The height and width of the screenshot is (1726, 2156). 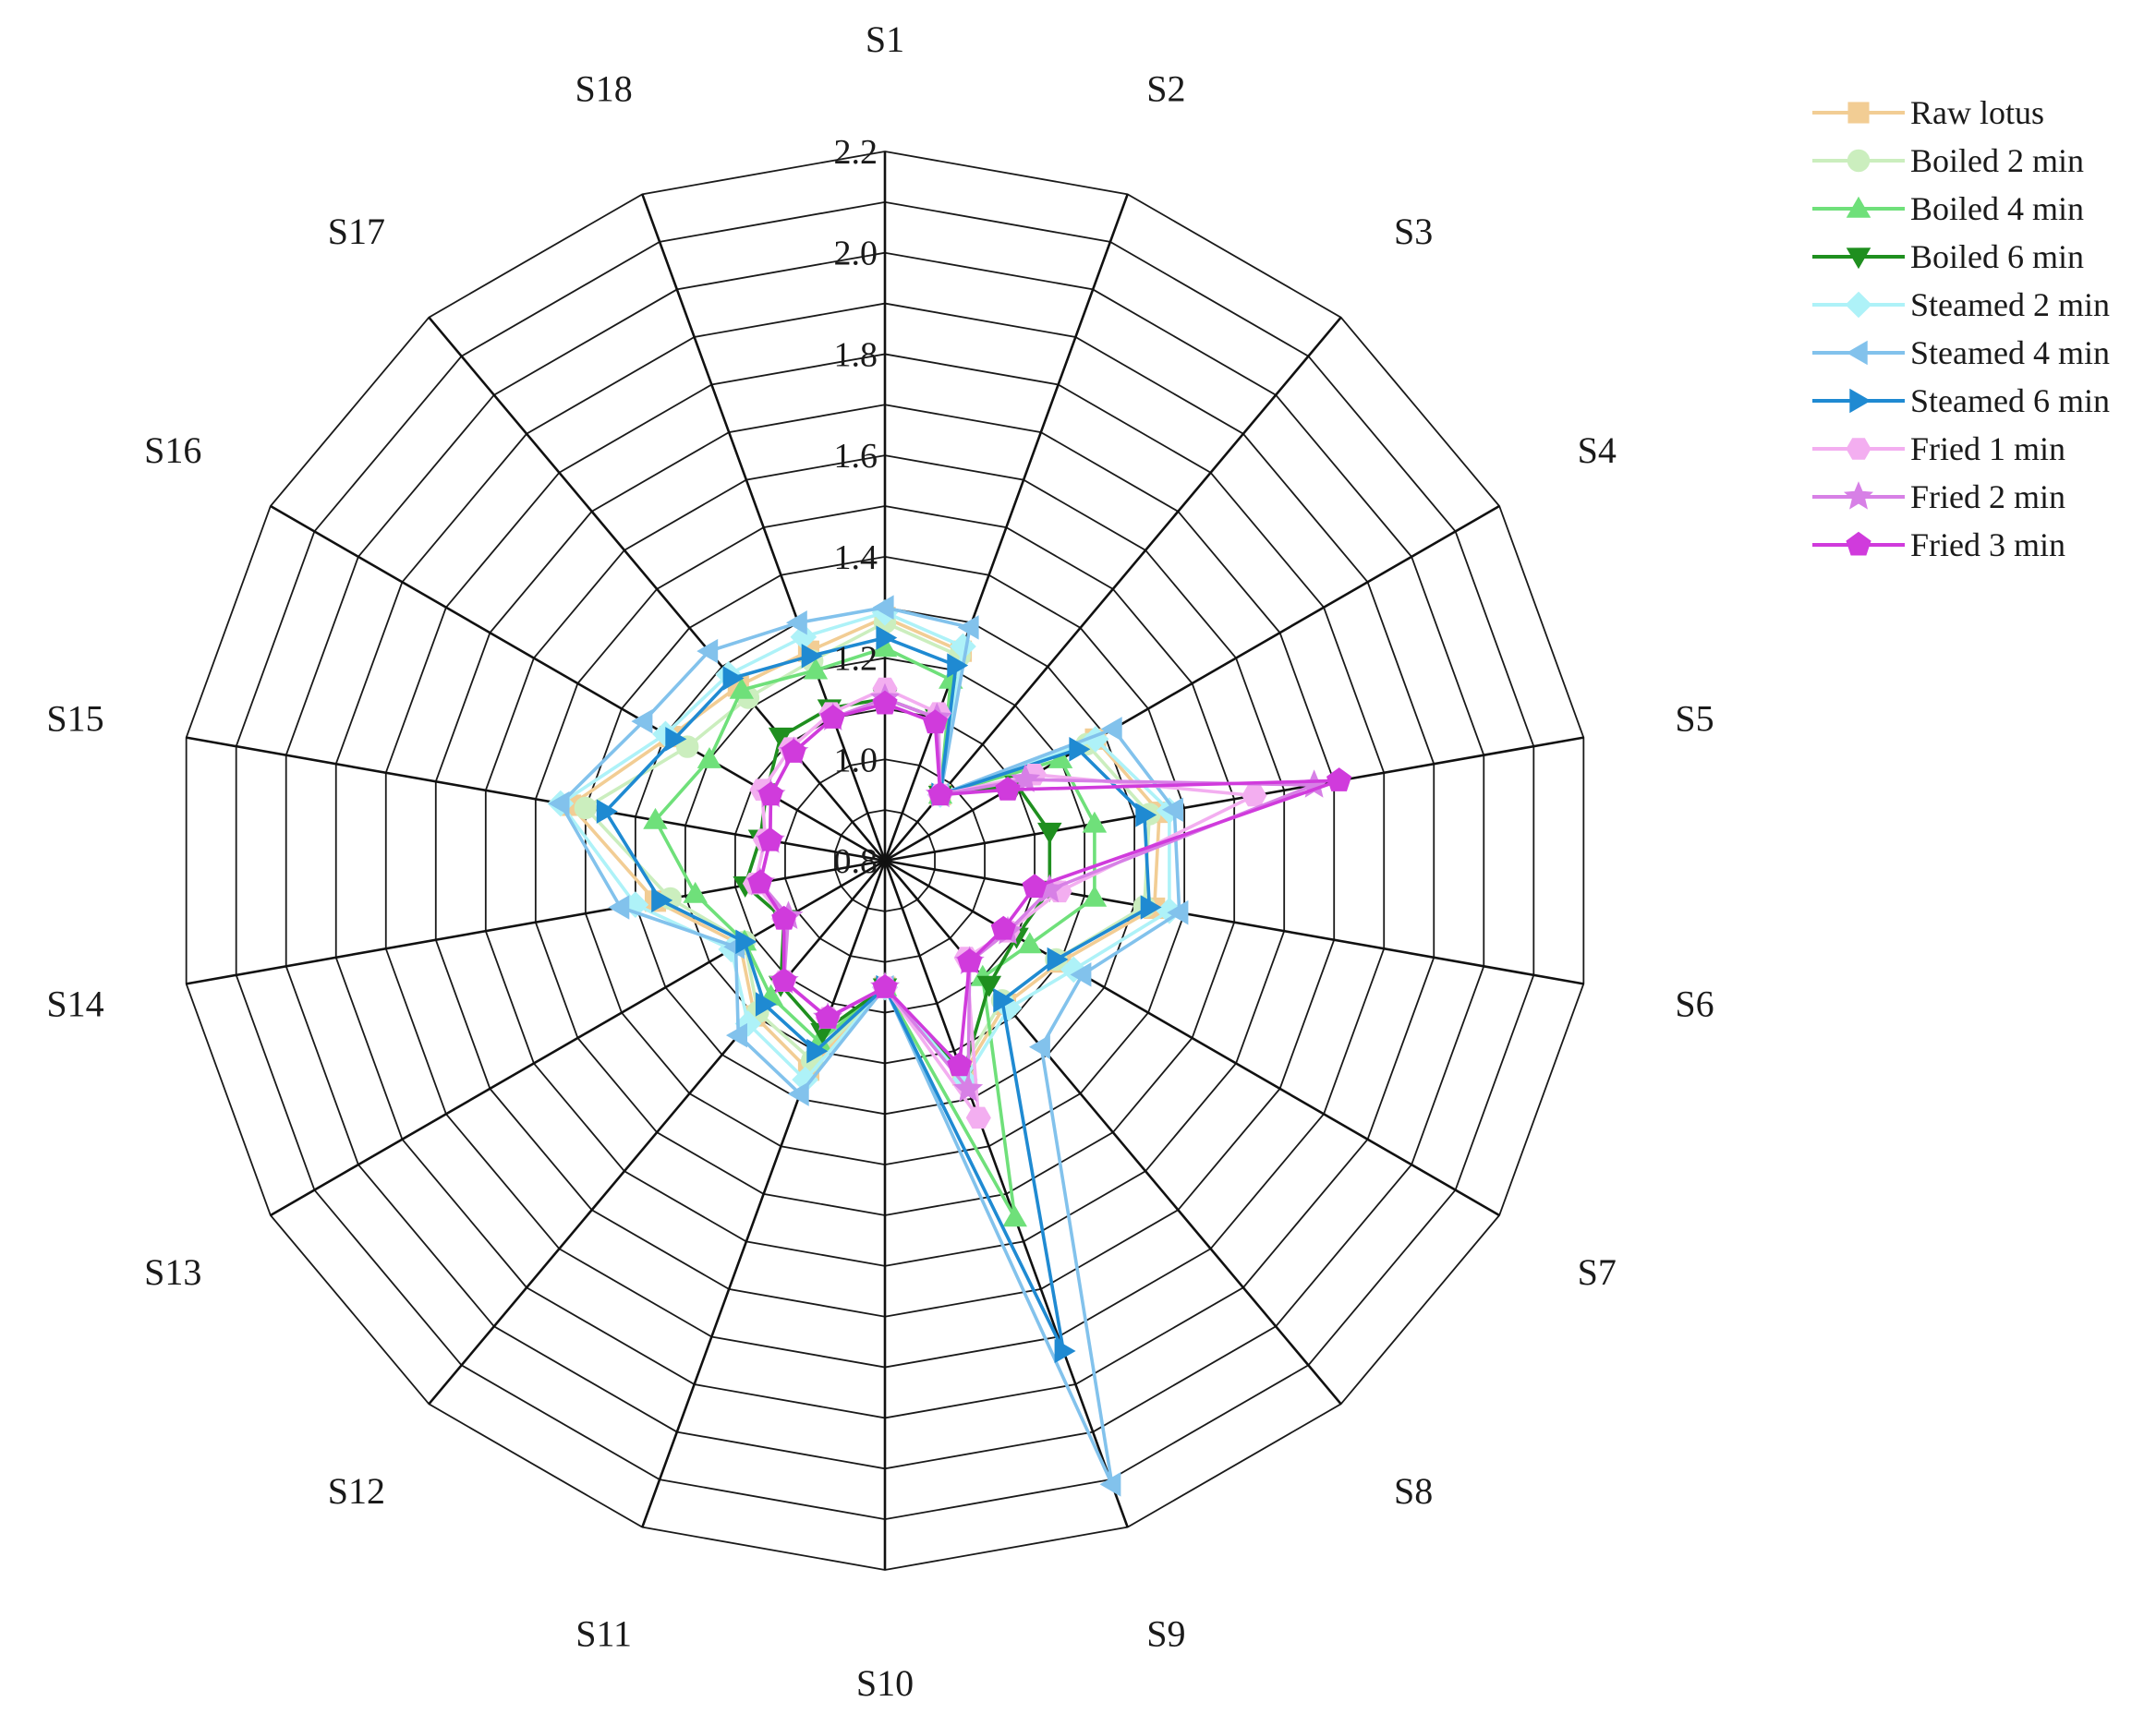 What do you see at coordinates (1857, 353) in the screenshot?
I see `legend-marker-steamed-4-min` at bounding box center [1857, 353].